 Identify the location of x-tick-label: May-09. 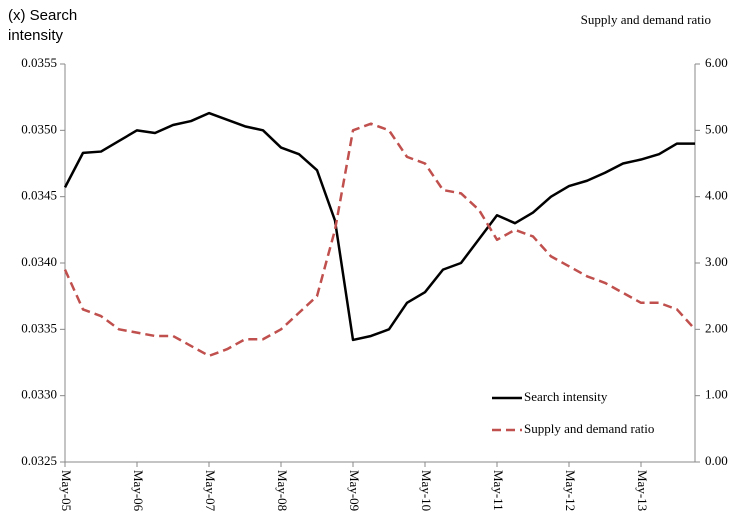
(354, 490).